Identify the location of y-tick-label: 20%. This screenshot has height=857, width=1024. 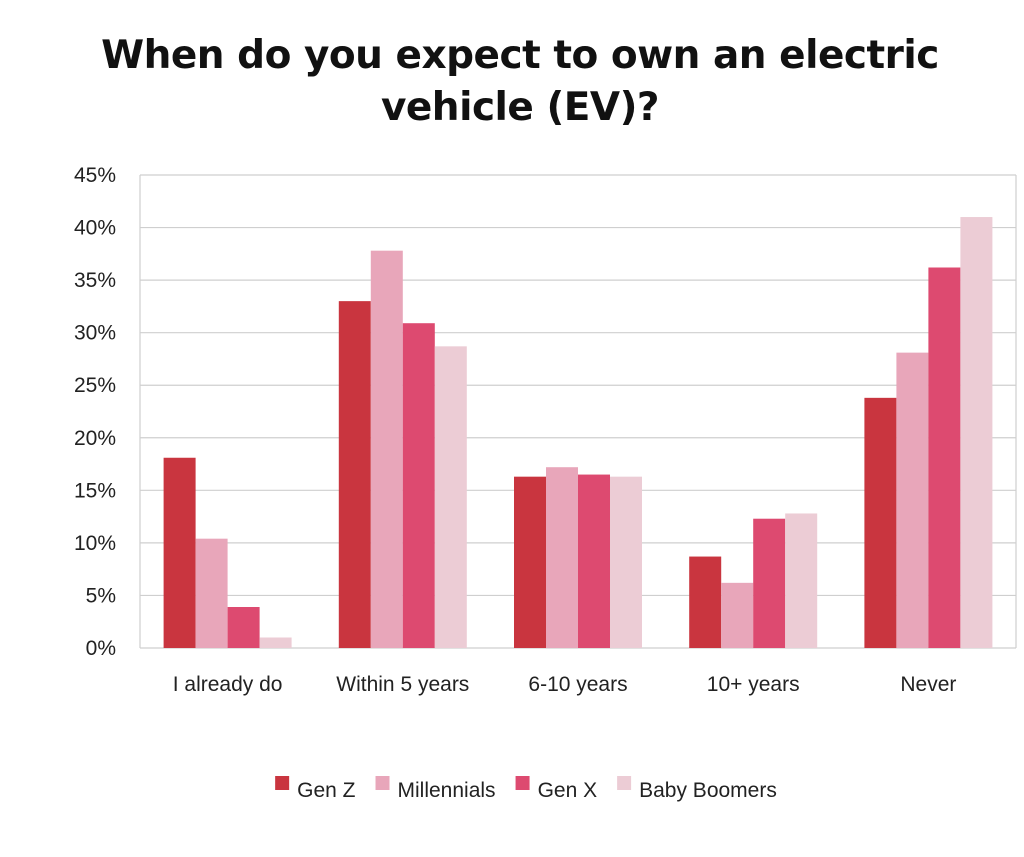
(95, 438).